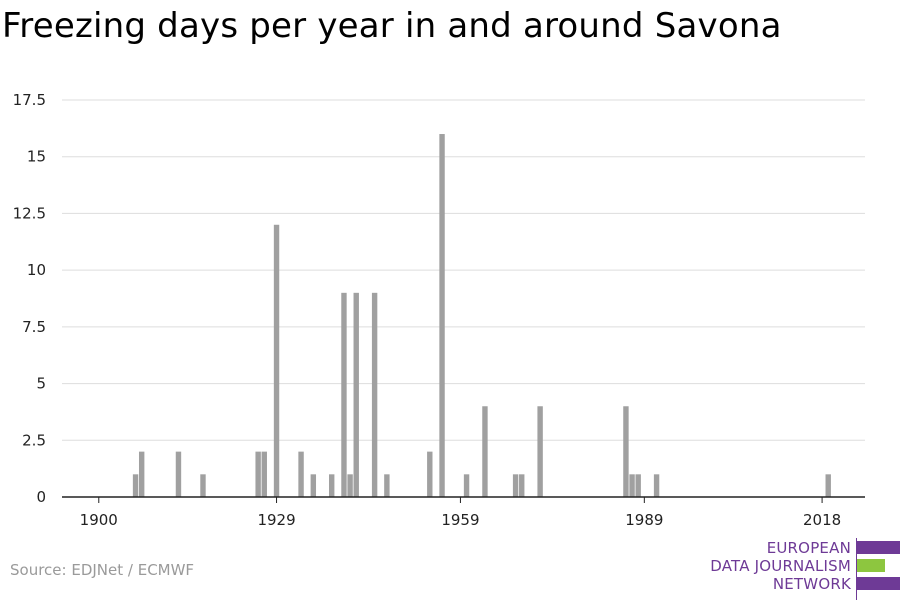  I want to click on logo-green-bar, so click(871, 565).